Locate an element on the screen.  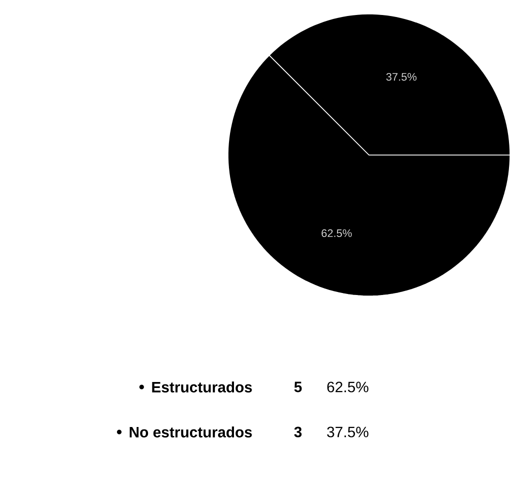
text: 62.5% is located at coordinates (347, 387).